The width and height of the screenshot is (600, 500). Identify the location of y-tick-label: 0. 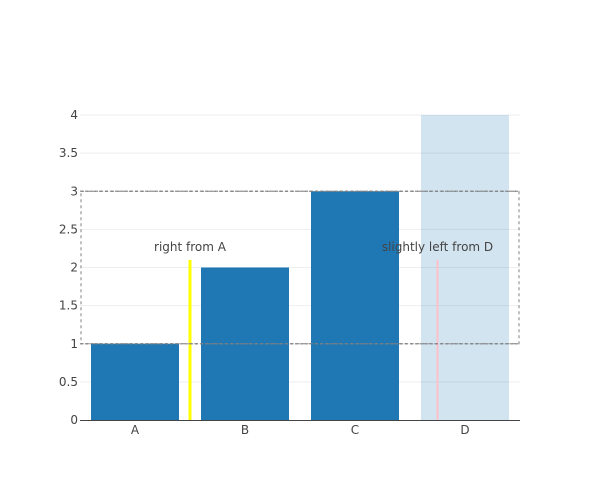
(74, 420).